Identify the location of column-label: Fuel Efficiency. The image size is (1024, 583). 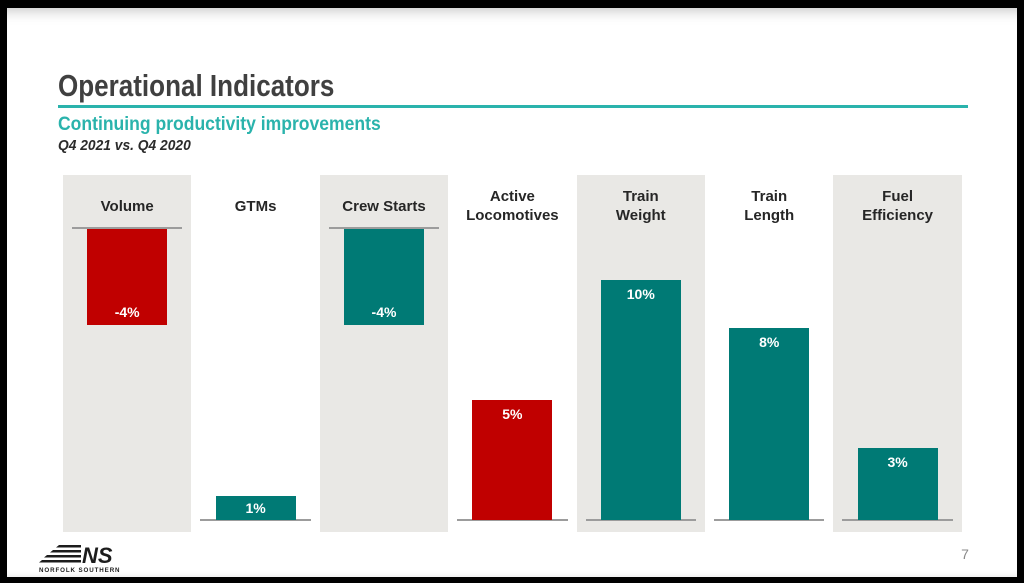
(897, 207).